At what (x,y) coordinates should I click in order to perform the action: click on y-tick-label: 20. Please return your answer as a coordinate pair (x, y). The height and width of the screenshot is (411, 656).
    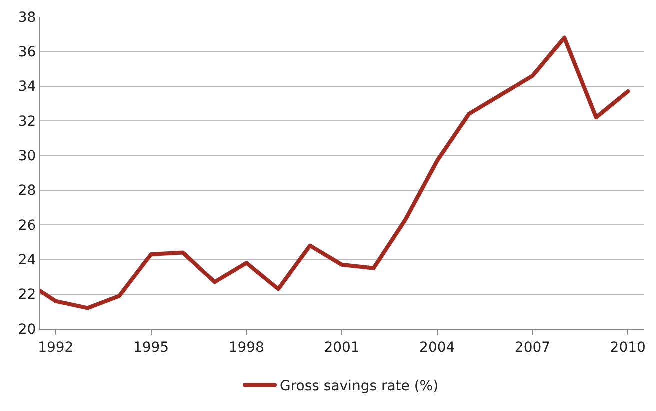
    Looking at the image, I should click on (27, 330).